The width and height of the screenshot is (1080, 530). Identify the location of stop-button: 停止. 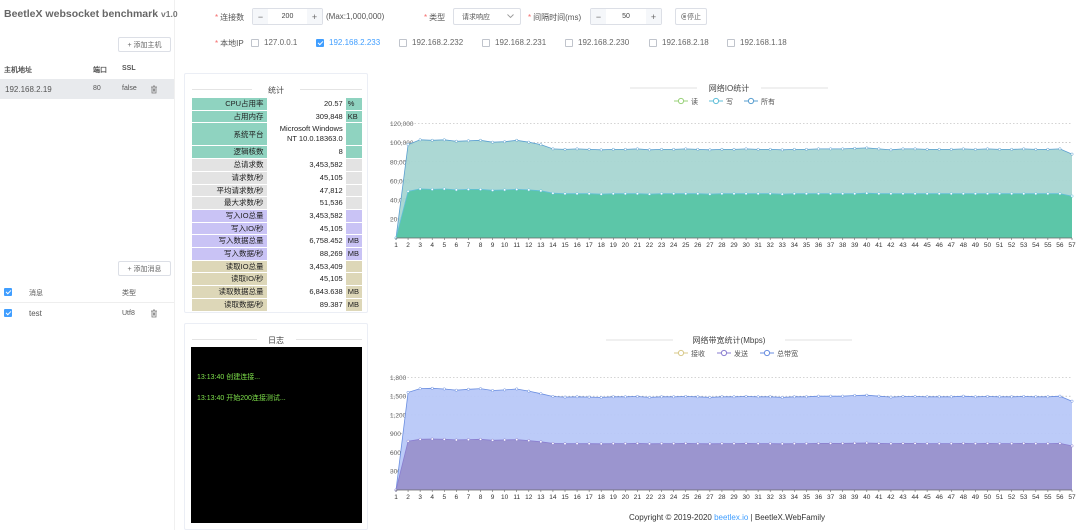
(691, 16).